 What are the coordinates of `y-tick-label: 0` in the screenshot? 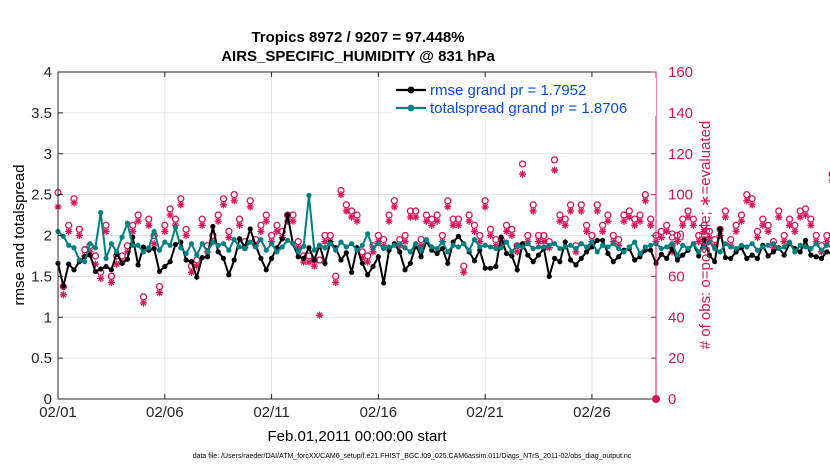 It's located at (48, 399).